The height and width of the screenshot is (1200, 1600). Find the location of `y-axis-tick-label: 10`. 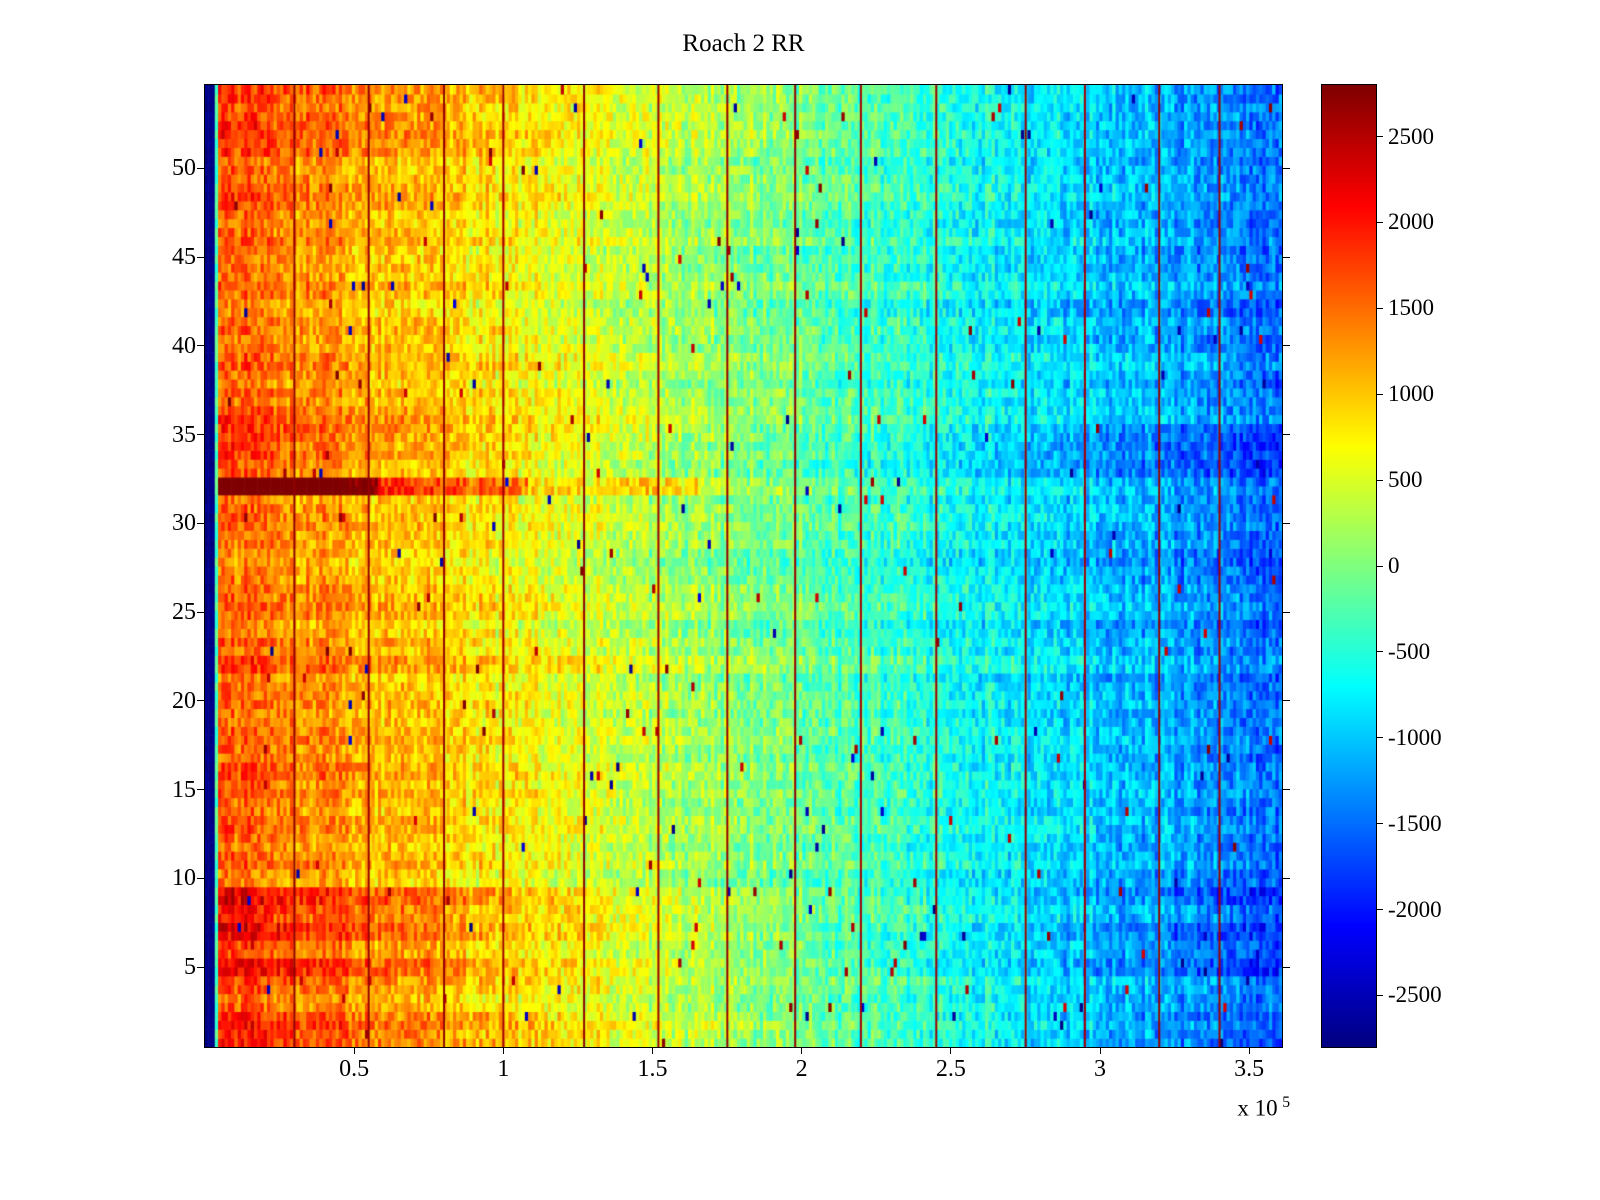

y-axis-tick-label: 10 is located at coordinates (184, 878).